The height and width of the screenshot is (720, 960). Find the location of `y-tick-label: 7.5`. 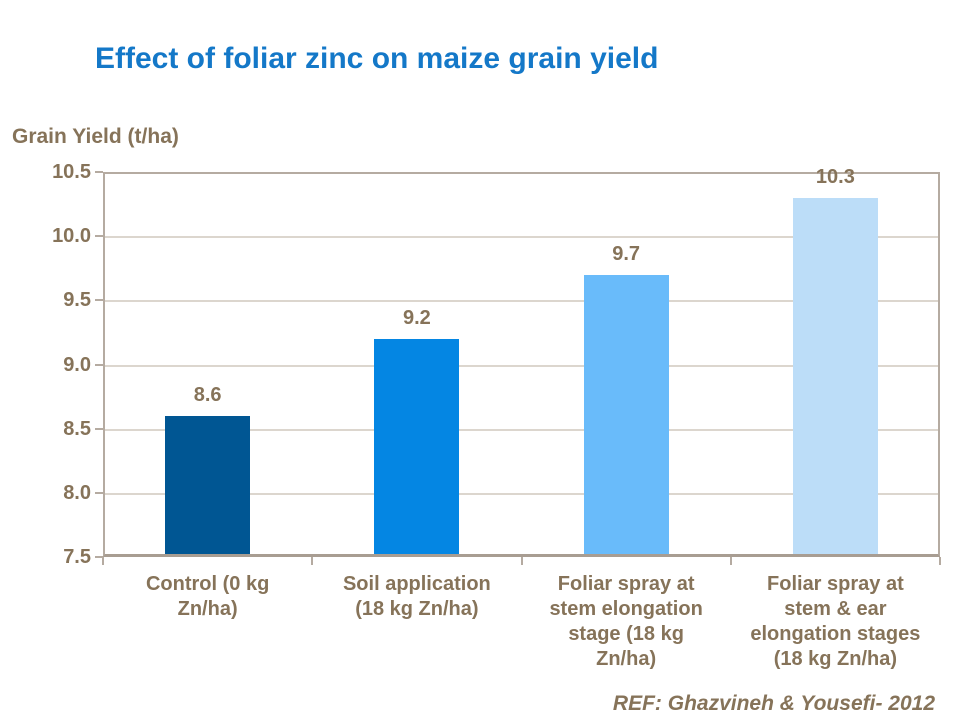

y-tick-label: 7.5 is located at coordinates (77, 557).